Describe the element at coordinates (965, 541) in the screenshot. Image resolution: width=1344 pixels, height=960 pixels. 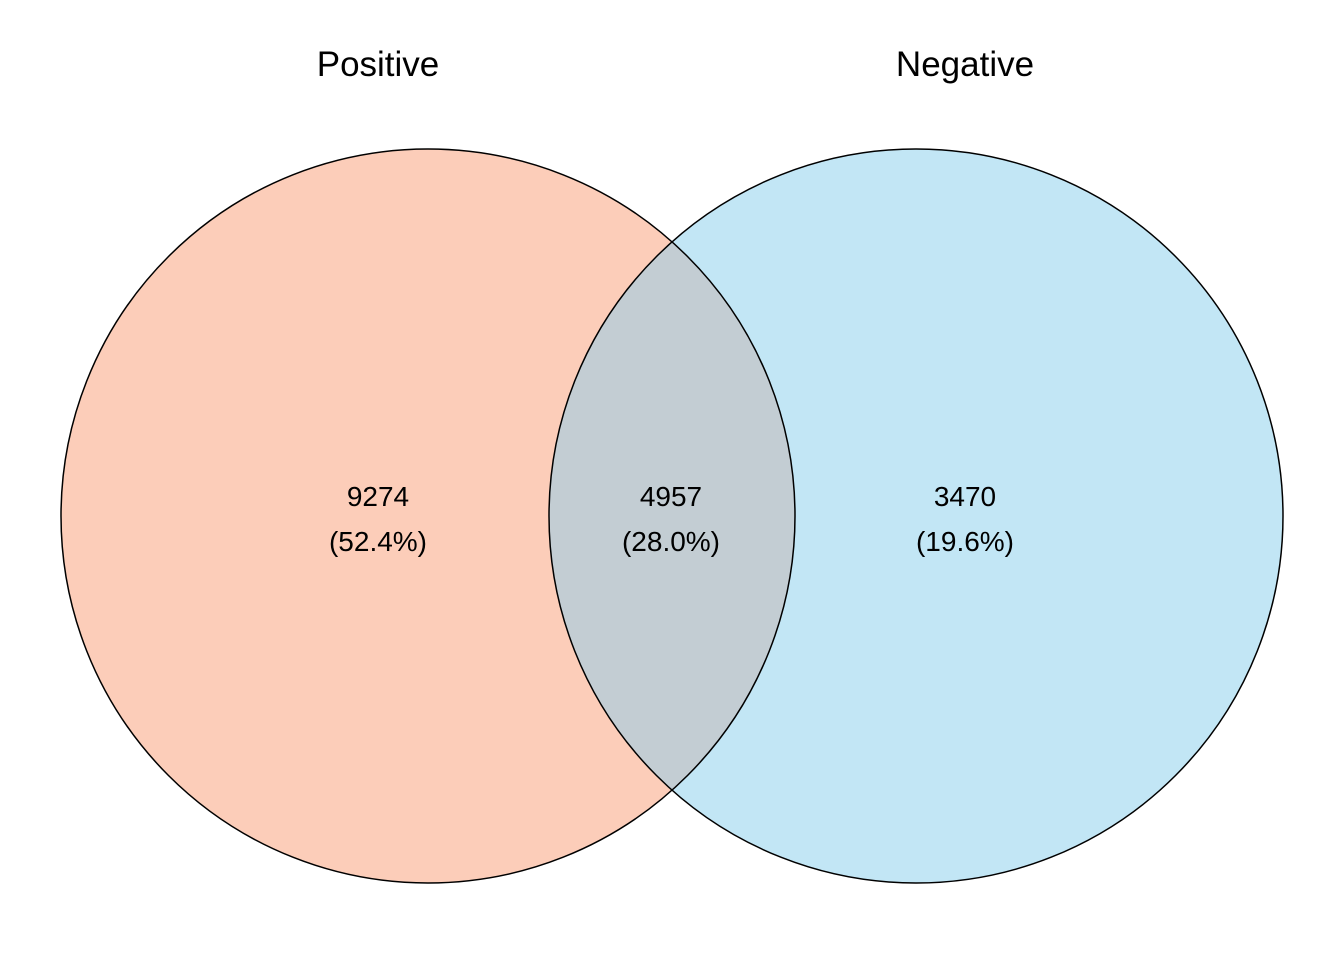
I see `negative-only-percent: (19.6%)` at that location.